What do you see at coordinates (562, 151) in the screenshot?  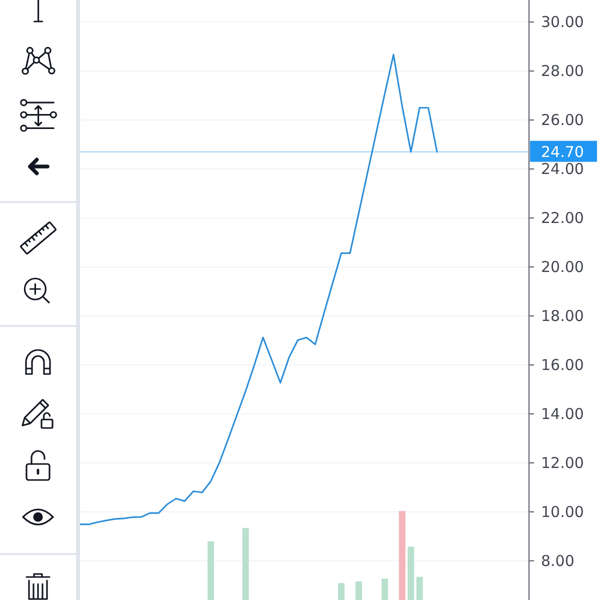 I see `ref-line-label: 24.70` at bounding box center [562, 151].